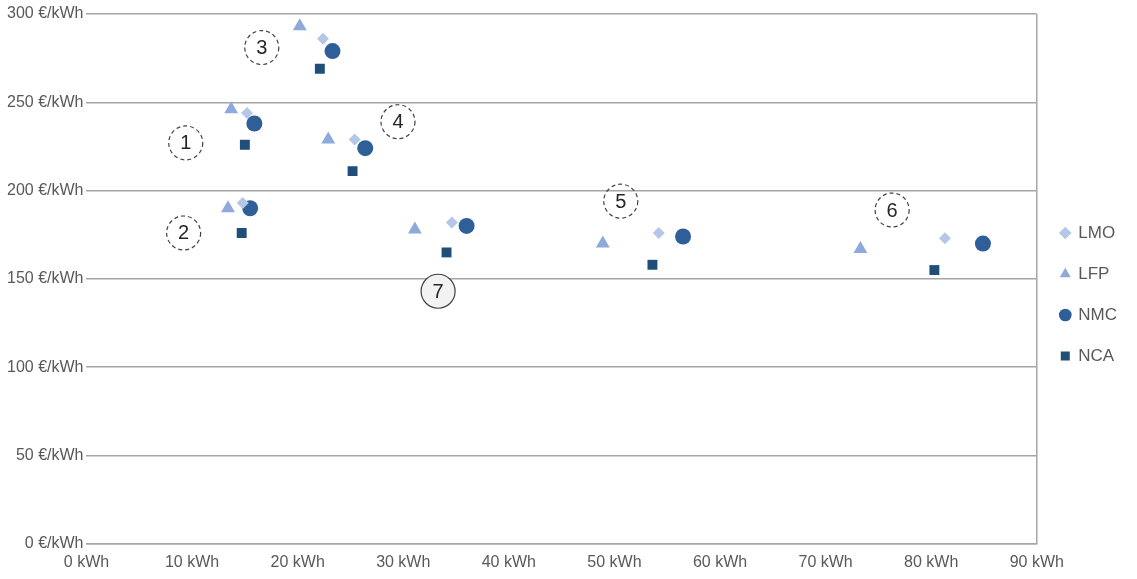 The width and height of the screenshot is (1137, 579). I want to click on legend-label: LMO, so click(1097, 232).